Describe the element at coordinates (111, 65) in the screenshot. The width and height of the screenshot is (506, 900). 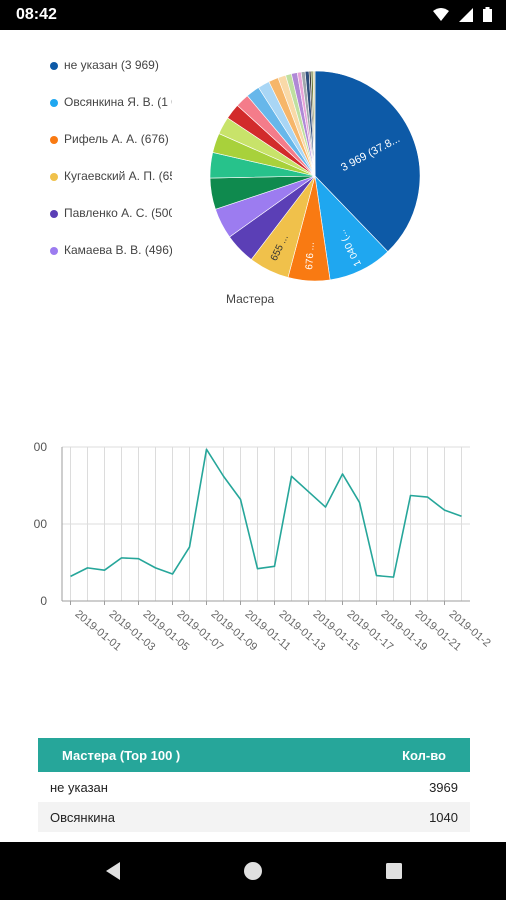
I see `legend-label: не указан (3 969)` at that location.